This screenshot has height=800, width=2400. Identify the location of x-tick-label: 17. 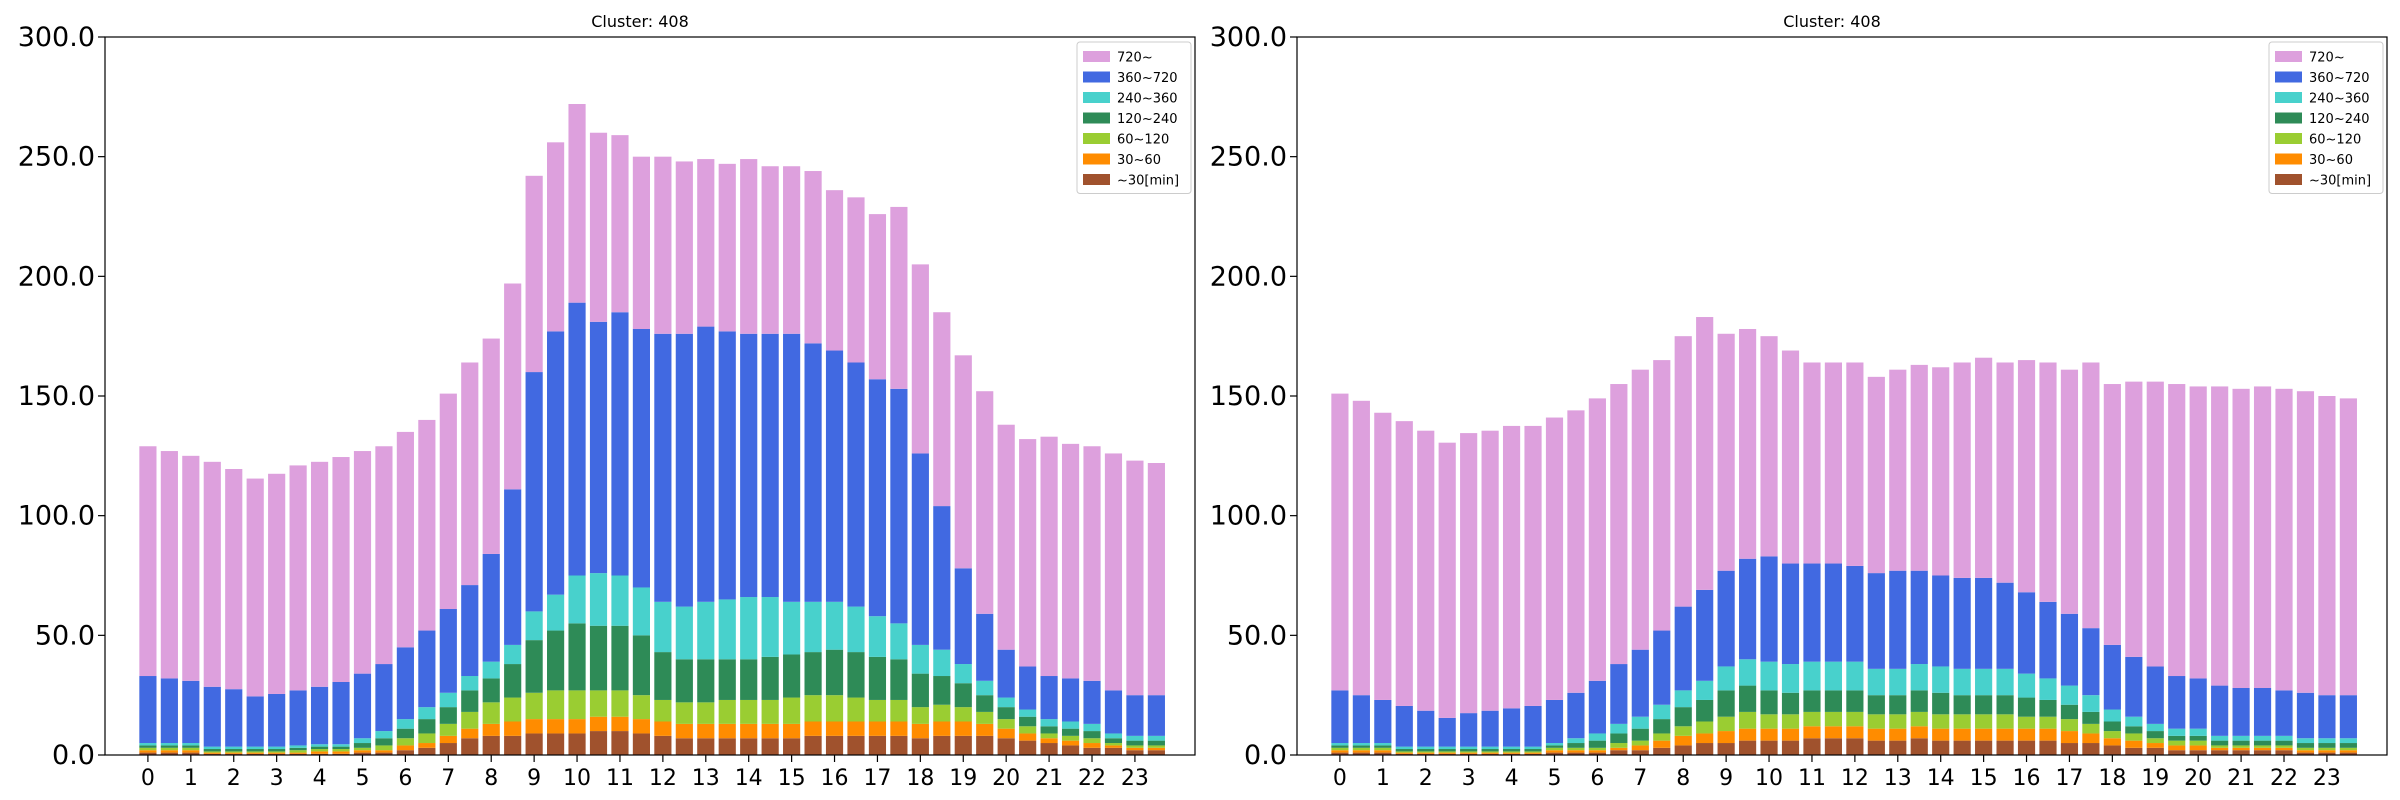
(877, 778).